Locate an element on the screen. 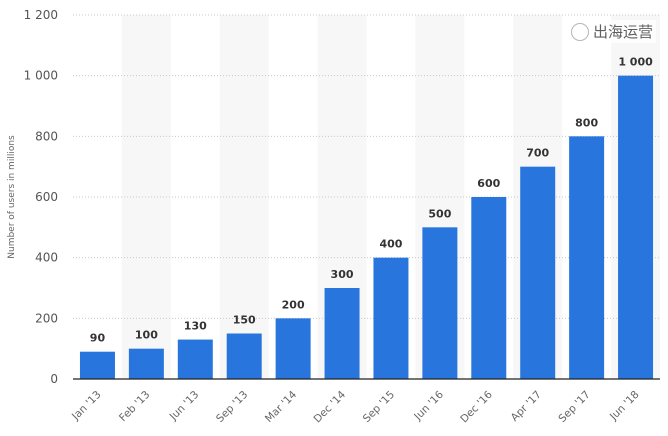 The width and height of the screenshot is (668, 436). y-tick-label: 400 is located at coordinates (46, 258).